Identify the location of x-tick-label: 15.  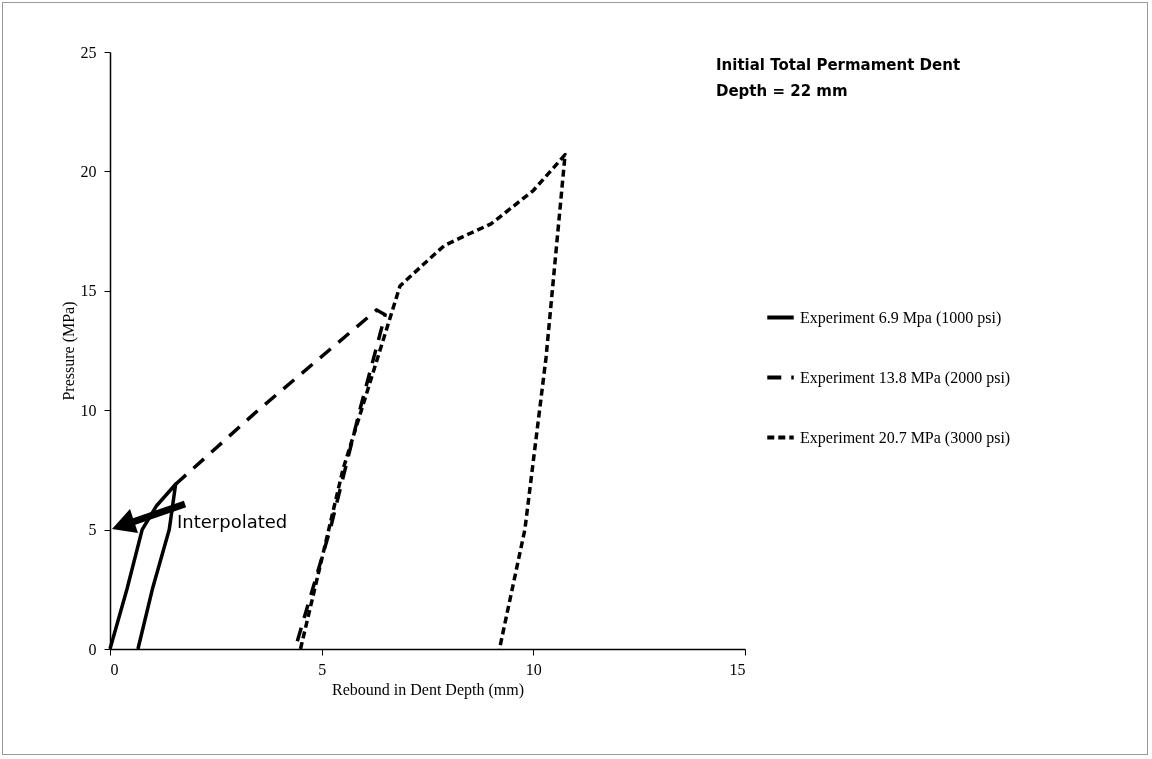
(737, 669).